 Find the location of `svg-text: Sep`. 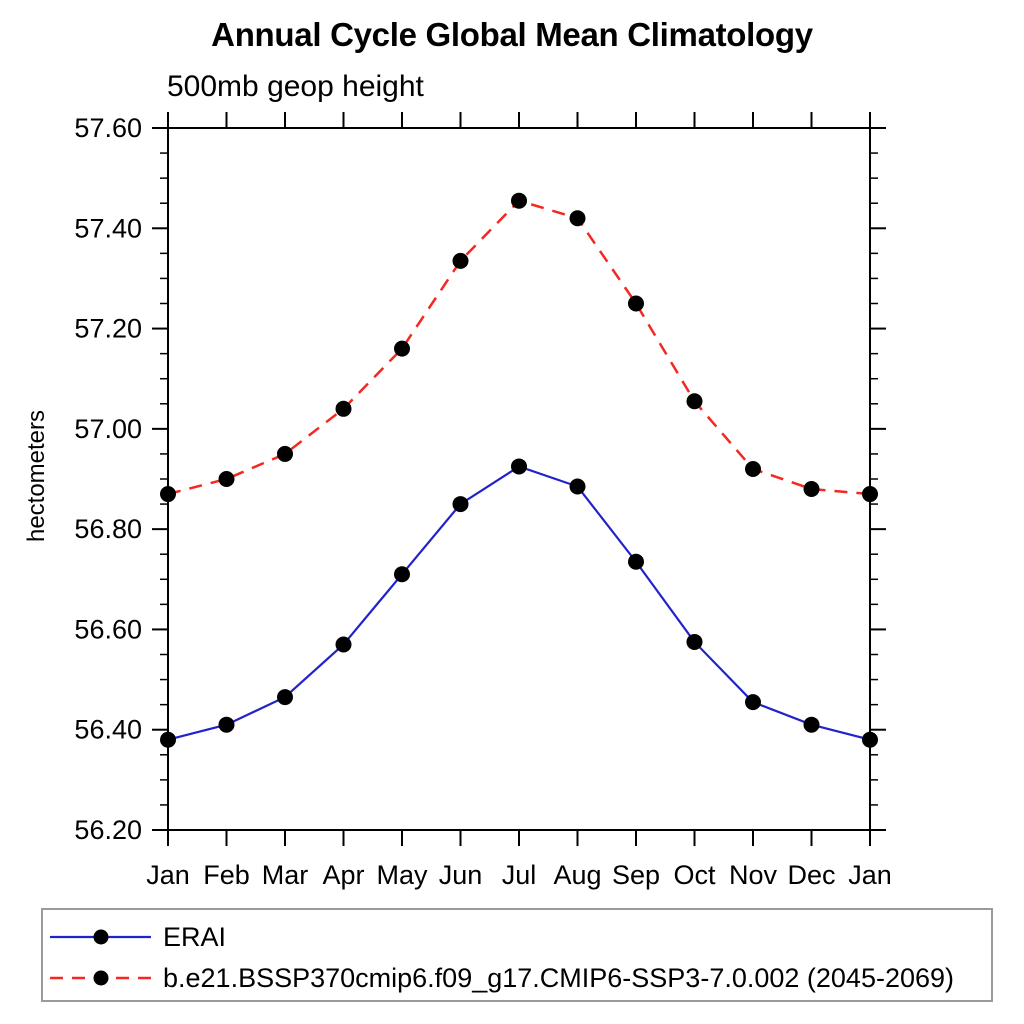

svg-text: Sep is located at coordinates (636, 875).